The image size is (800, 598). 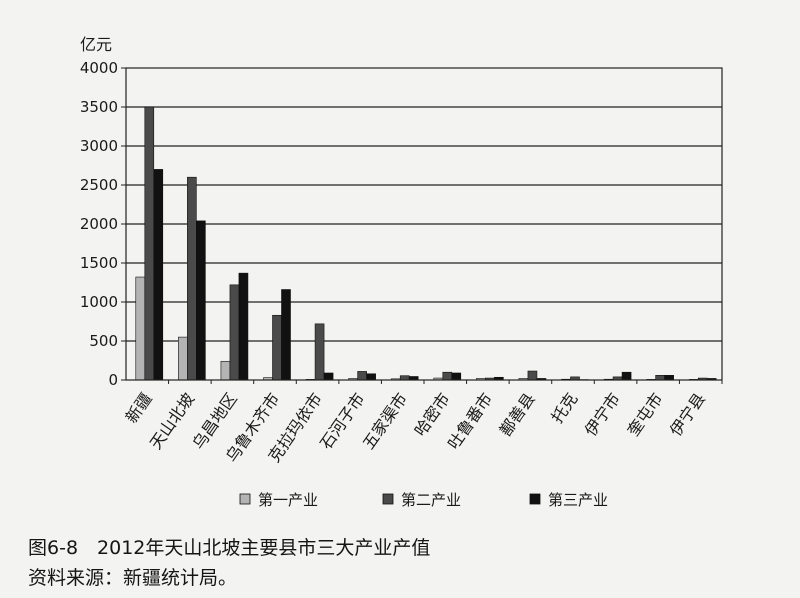 What do you see at coordinates (139, 407) in the screenshot?
I see `x-tick-label: 新疆` at bounding box center [139, 407].